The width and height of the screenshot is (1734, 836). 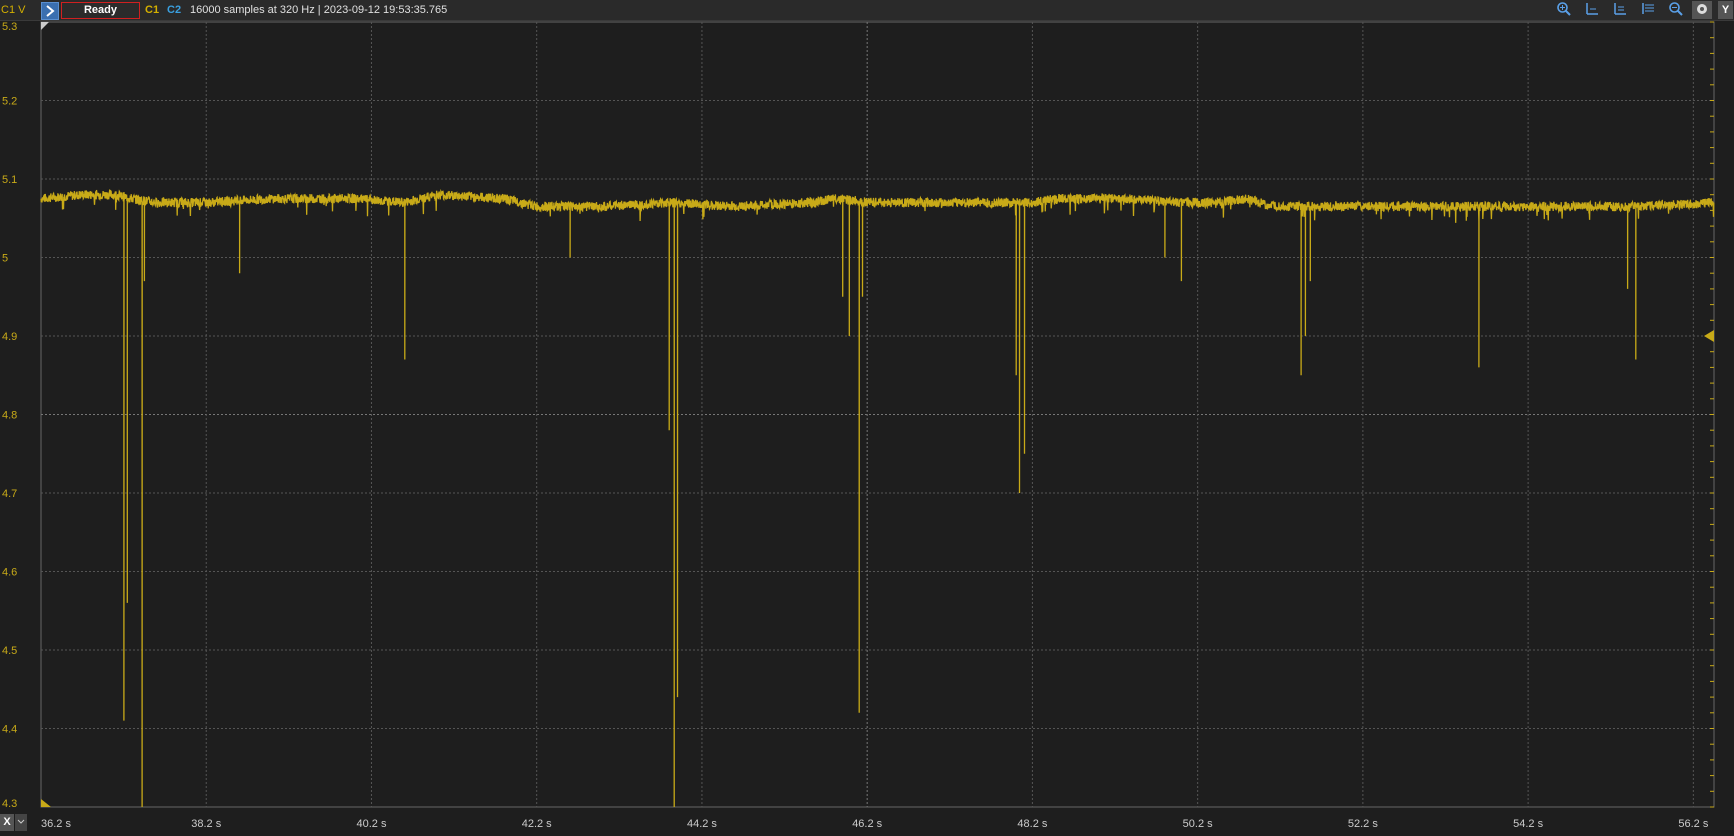 I want to click on cursor-align-button, so click(x=1648, y=10).